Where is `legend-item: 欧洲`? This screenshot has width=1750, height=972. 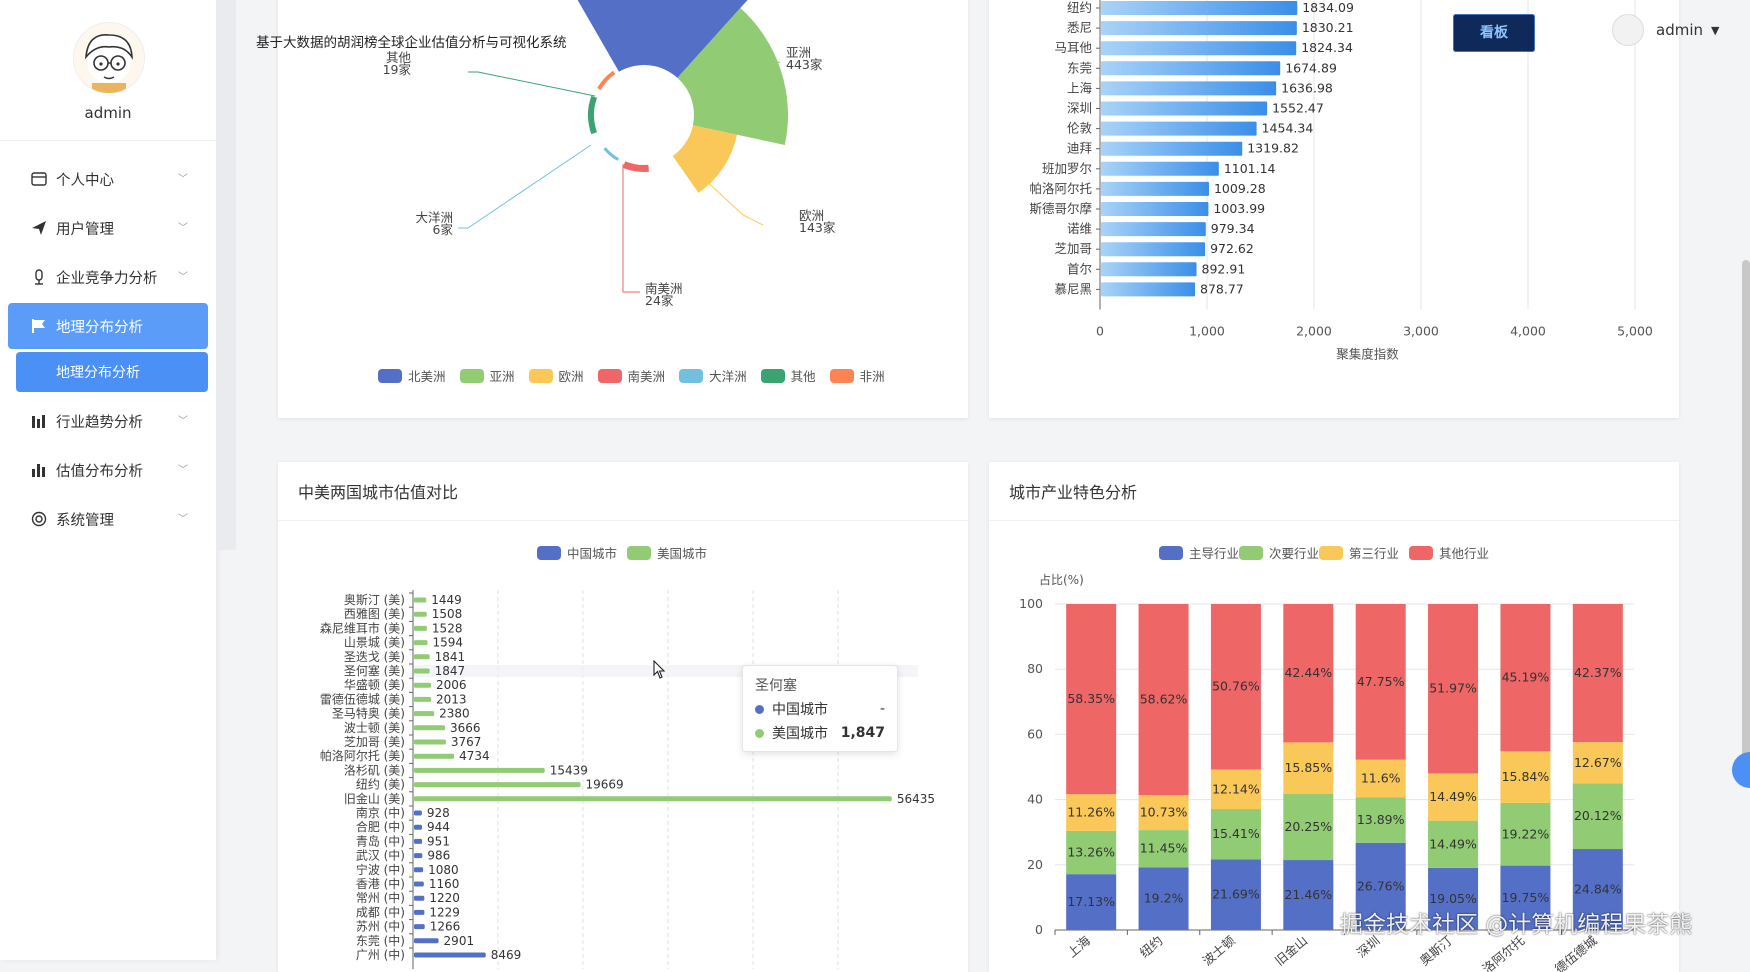
legend-item: 欧洲 is located at coordinates (556, 375).